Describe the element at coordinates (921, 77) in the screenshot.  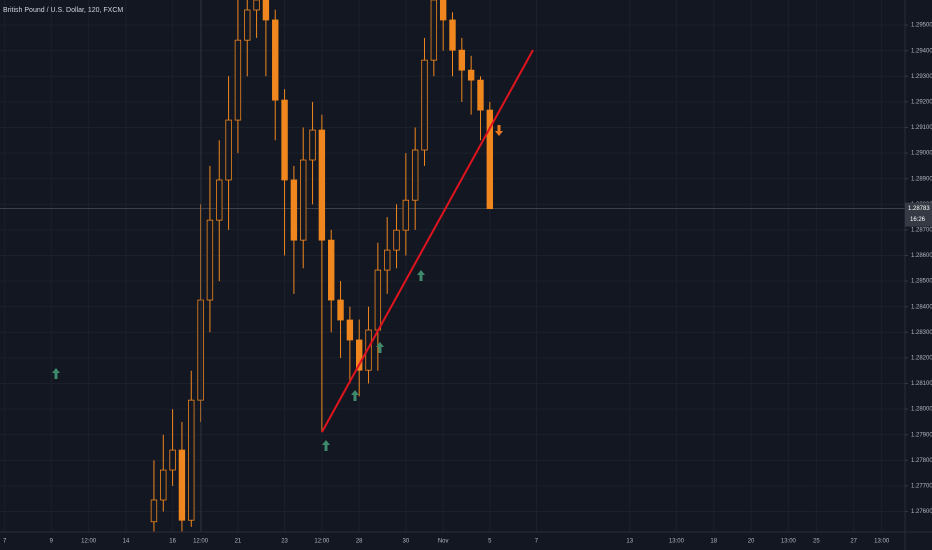
I see `y-tick-label: 1.29300` at that location.